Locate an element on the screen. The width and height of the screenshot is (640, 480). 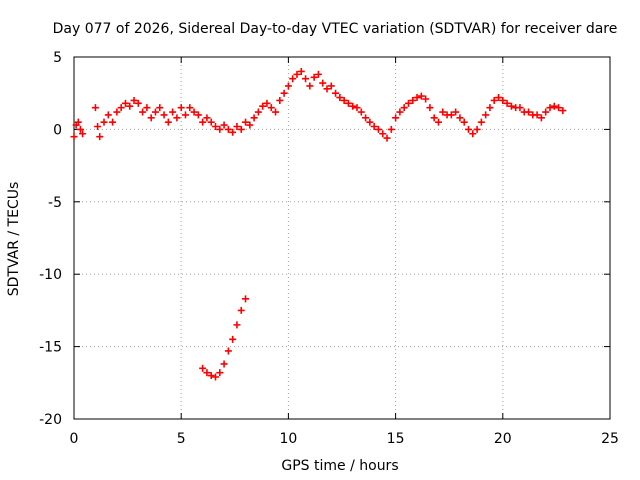
y-tick-label: 5 is located at coordinates (57, 58).